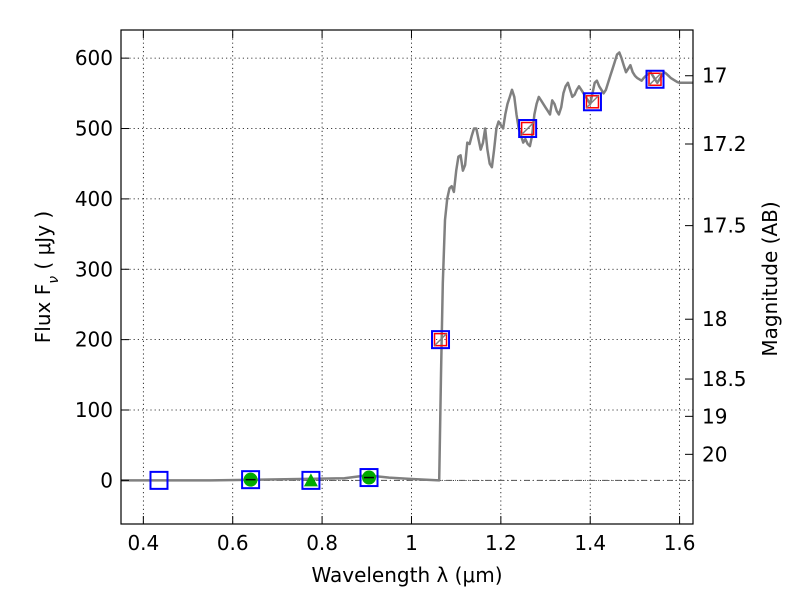  What do you see at coordinates (406, 575) in the screenshot?
I see `x-axis-label: Wavelength λ (μm)` at bounding box center [406, 575].